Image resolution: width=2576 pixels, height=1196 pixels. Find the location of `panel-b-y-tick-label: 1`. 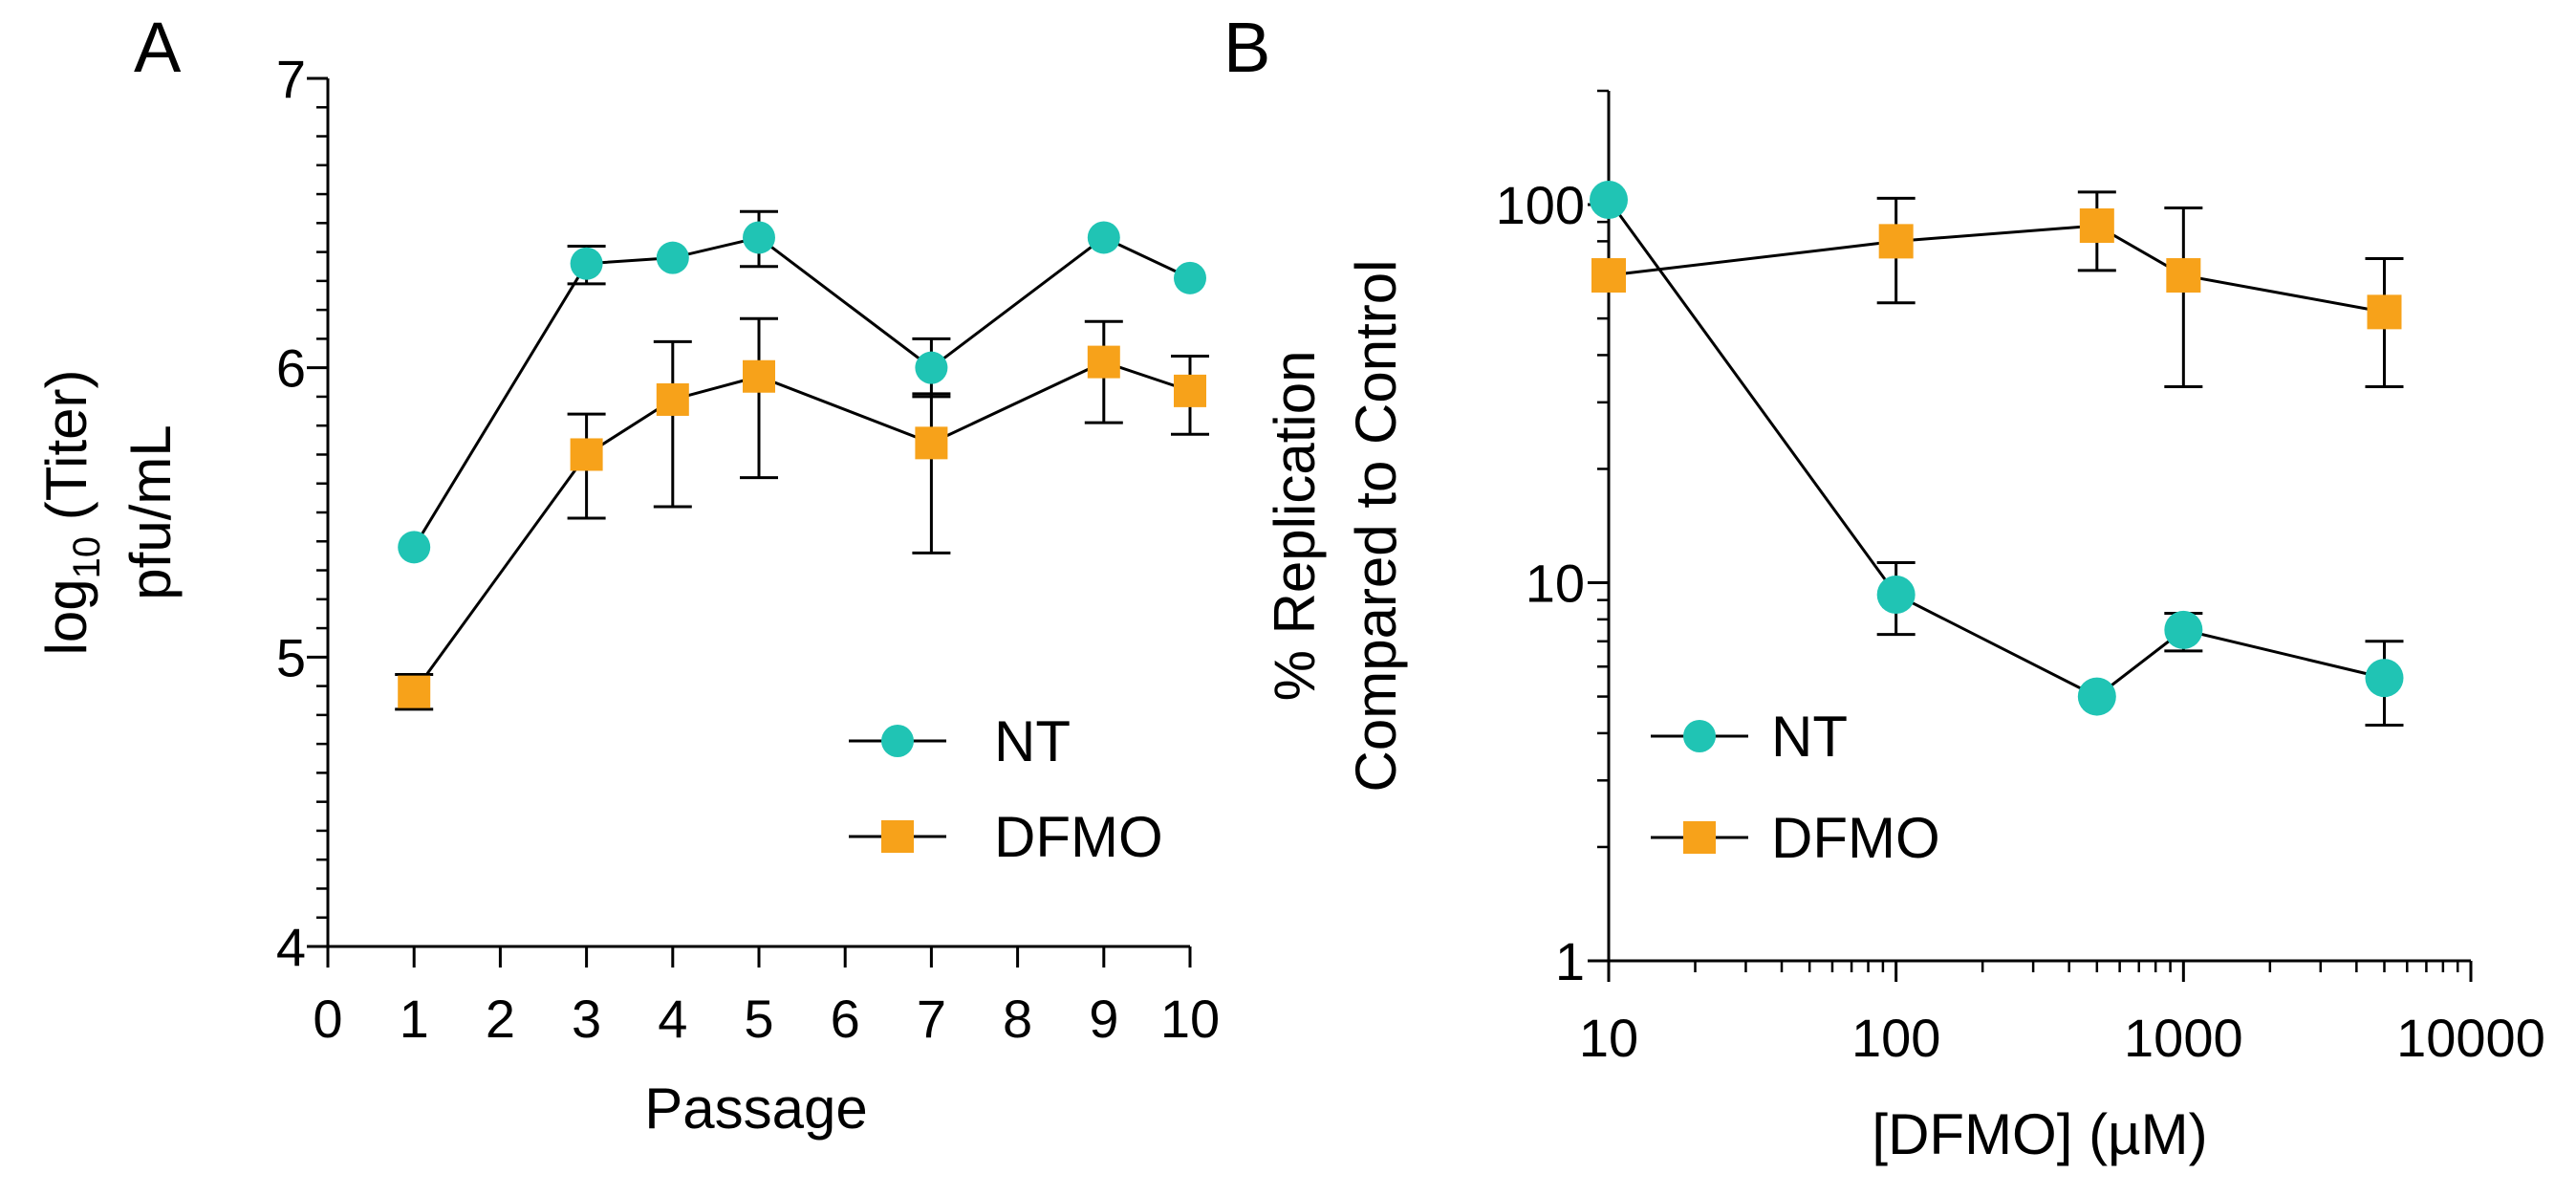

panel-b-y-tick-label: 1 is located at coordinates (1570, 961).